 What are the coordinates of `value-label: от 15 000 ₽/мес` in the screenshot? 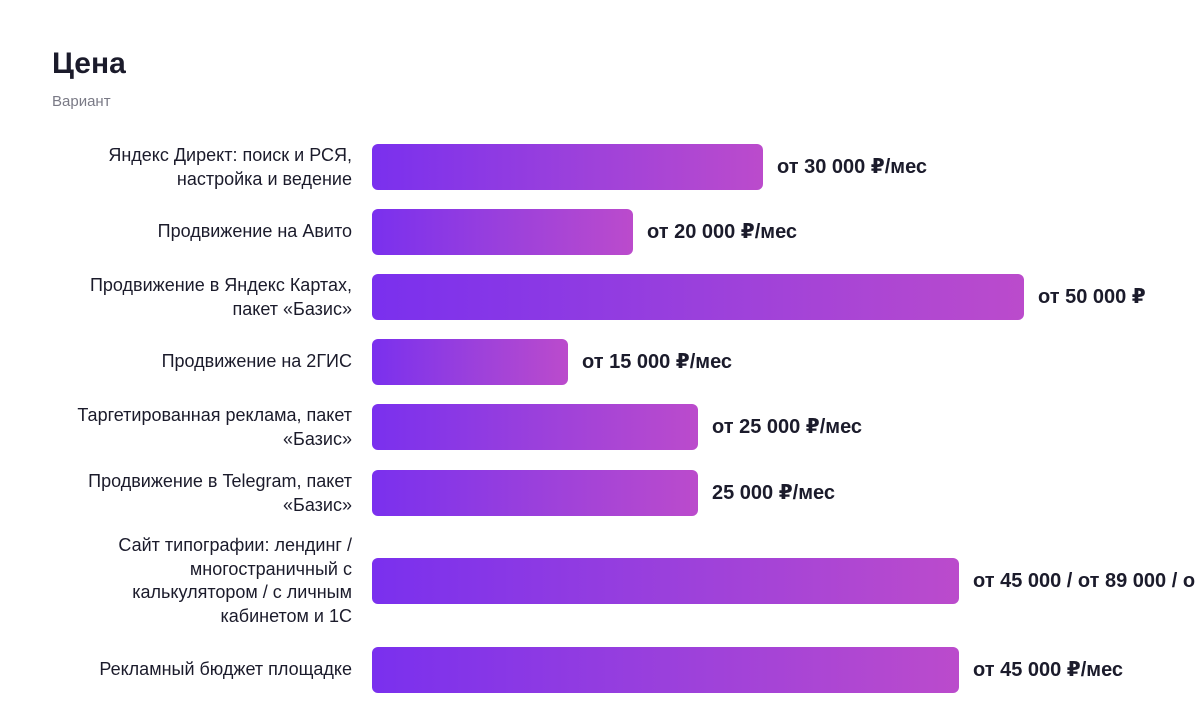 It's located at (657, 362).